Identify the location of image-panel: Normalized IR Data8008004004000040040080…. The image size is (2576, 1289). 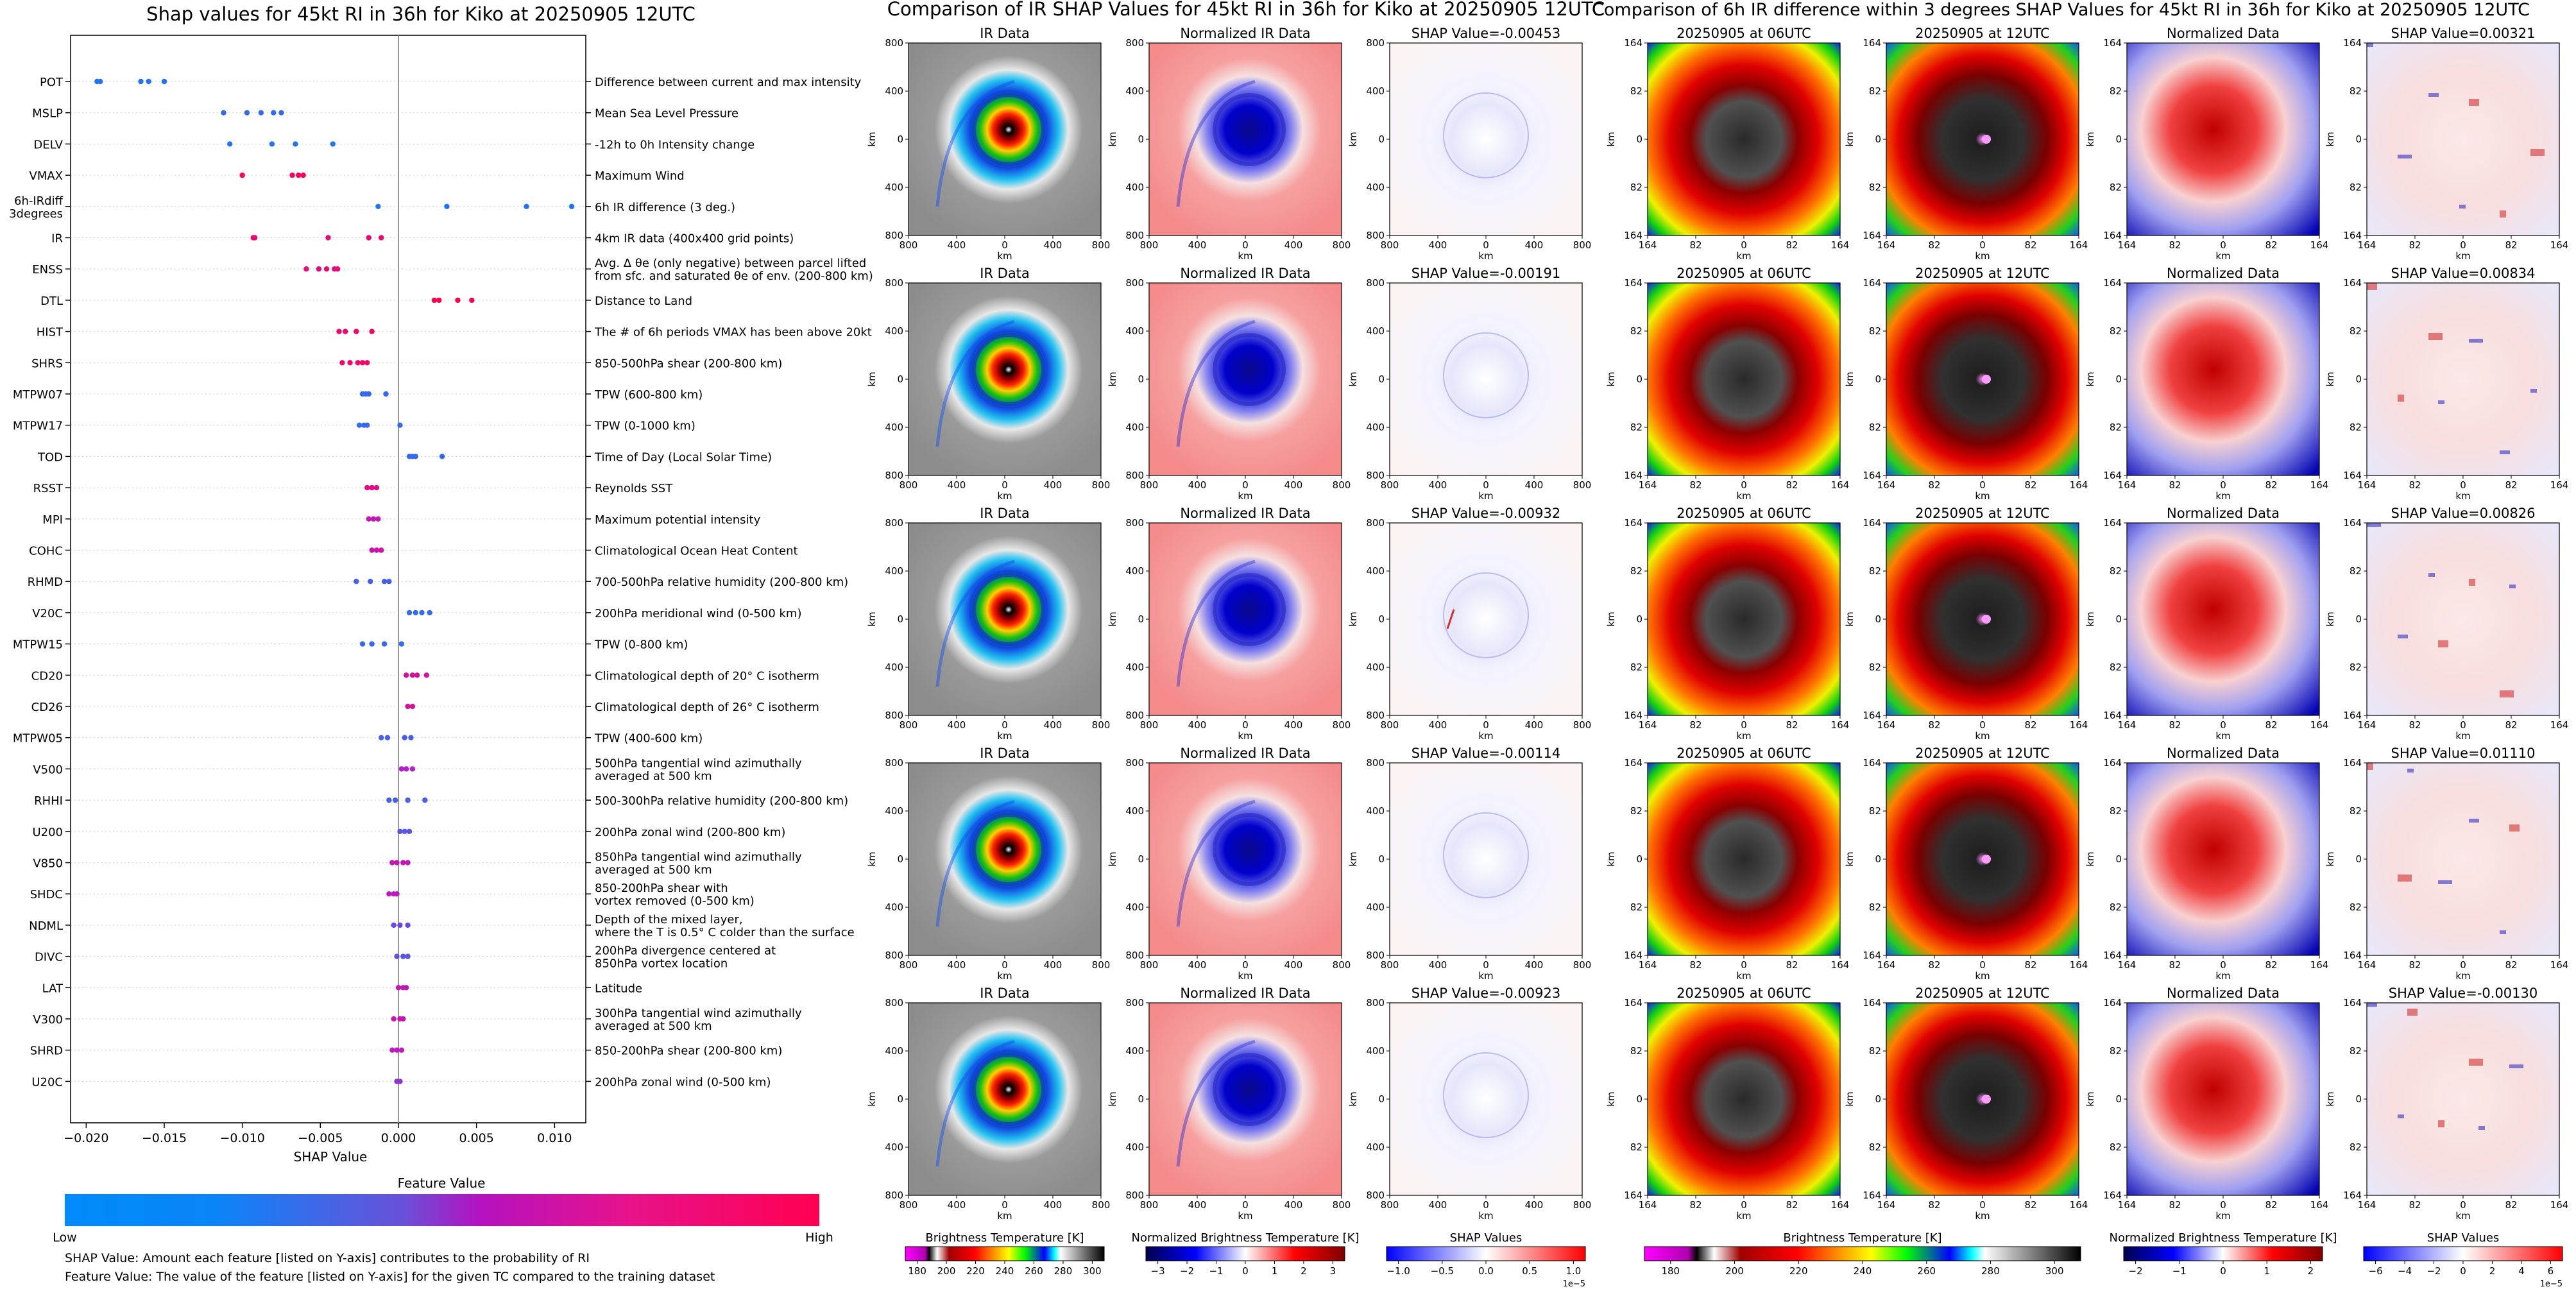
(1229, 144).